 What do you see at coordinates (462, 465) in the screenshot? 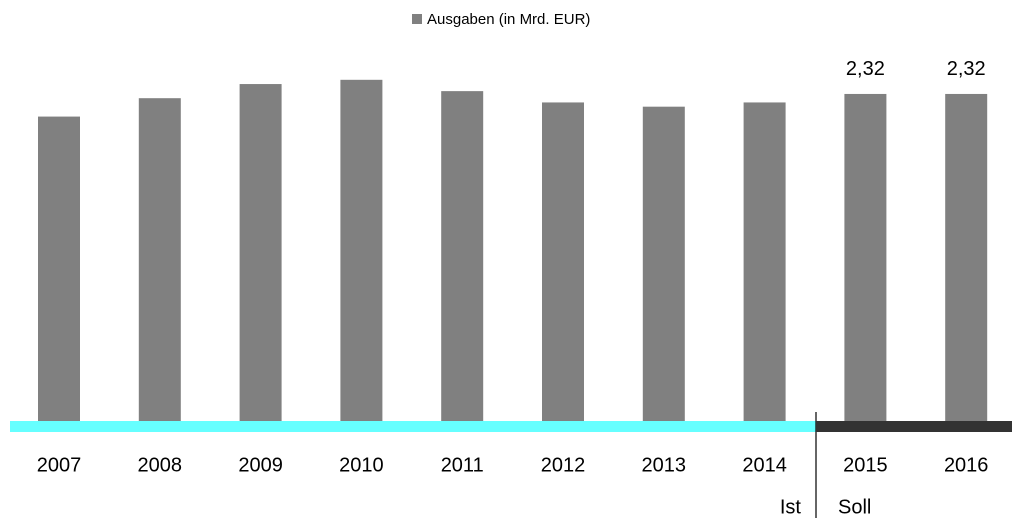
I see `x-tick-label: 2011` at bounding box center [462, 465].